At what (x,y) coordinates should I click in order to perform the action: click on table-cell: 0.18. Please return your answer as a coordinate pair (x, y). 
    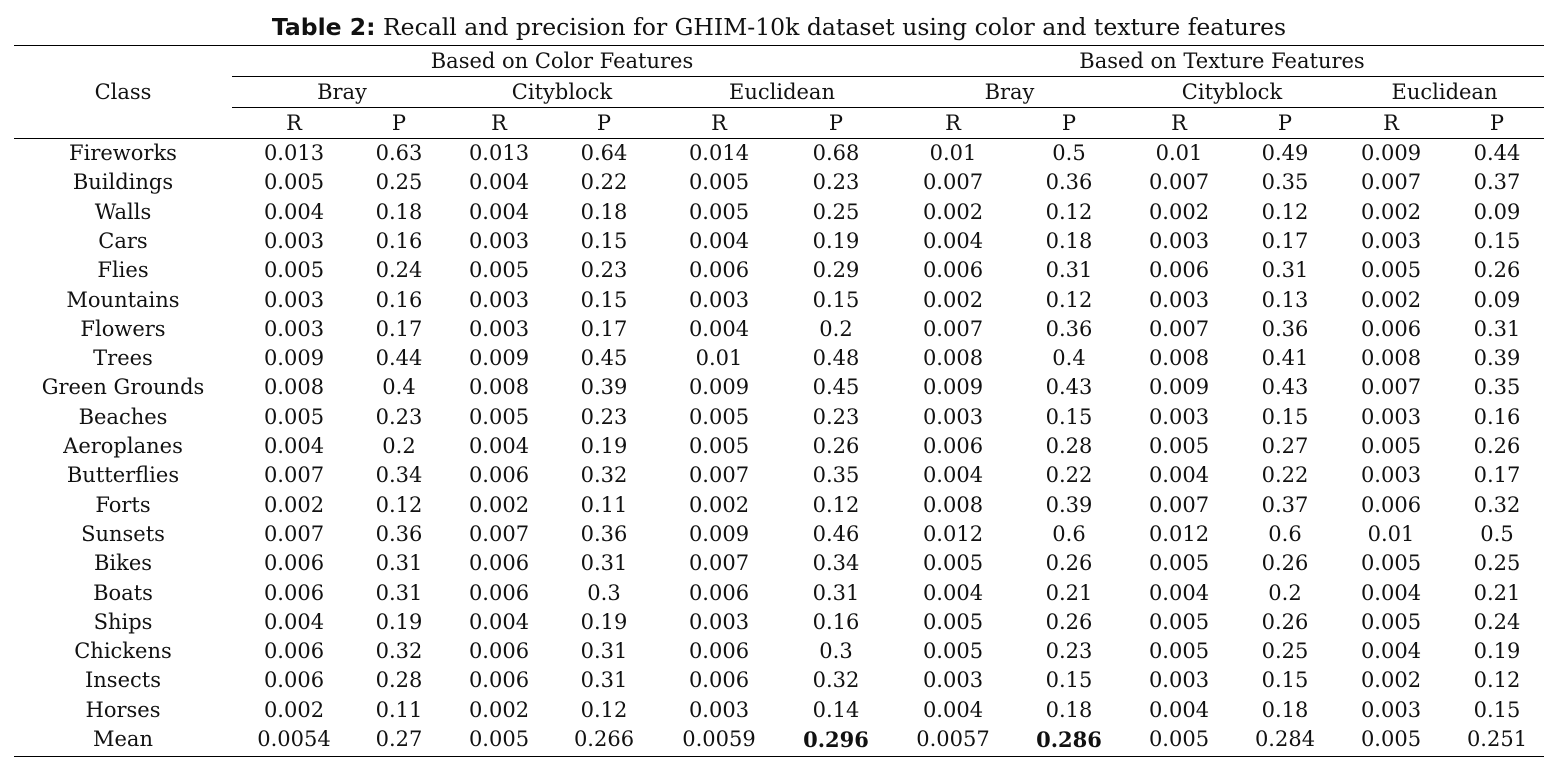
    Looking at the image, I should click on (399, 212).